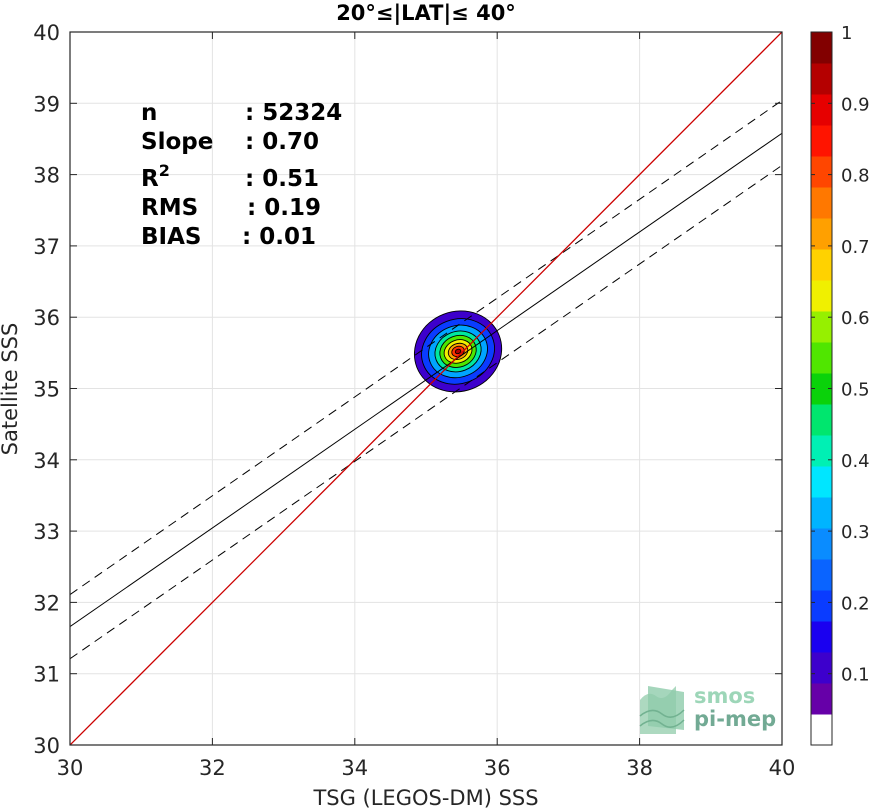 Image resolution: width=874 pixels, height=811 pixels. What do you see at coordinates (46, 461) in the screenshot?
I see `y-tick-label: 34` at bounding box center [46, 461].